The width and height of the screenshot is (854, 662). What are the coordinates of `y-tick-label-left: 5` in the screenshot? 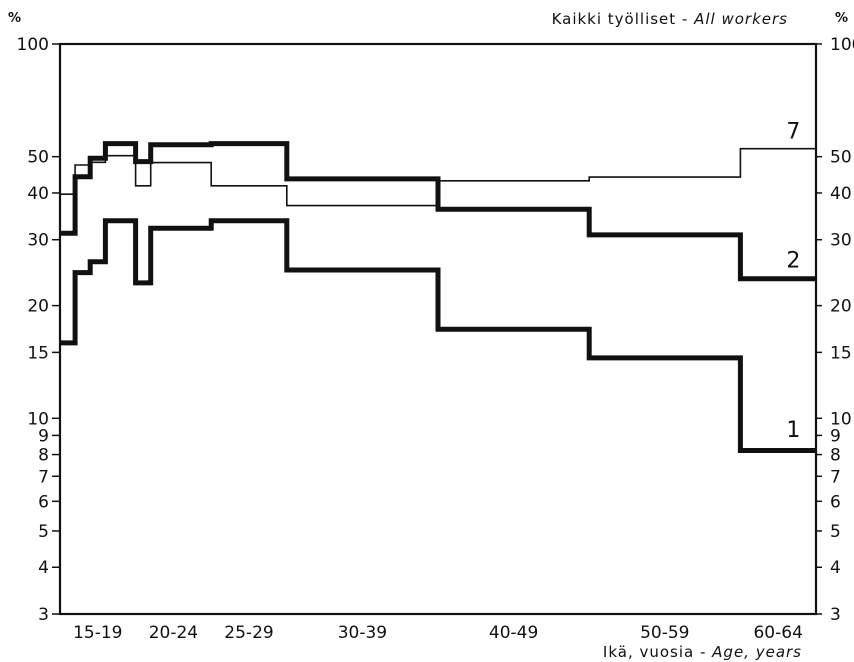 It's located at (43, 532).